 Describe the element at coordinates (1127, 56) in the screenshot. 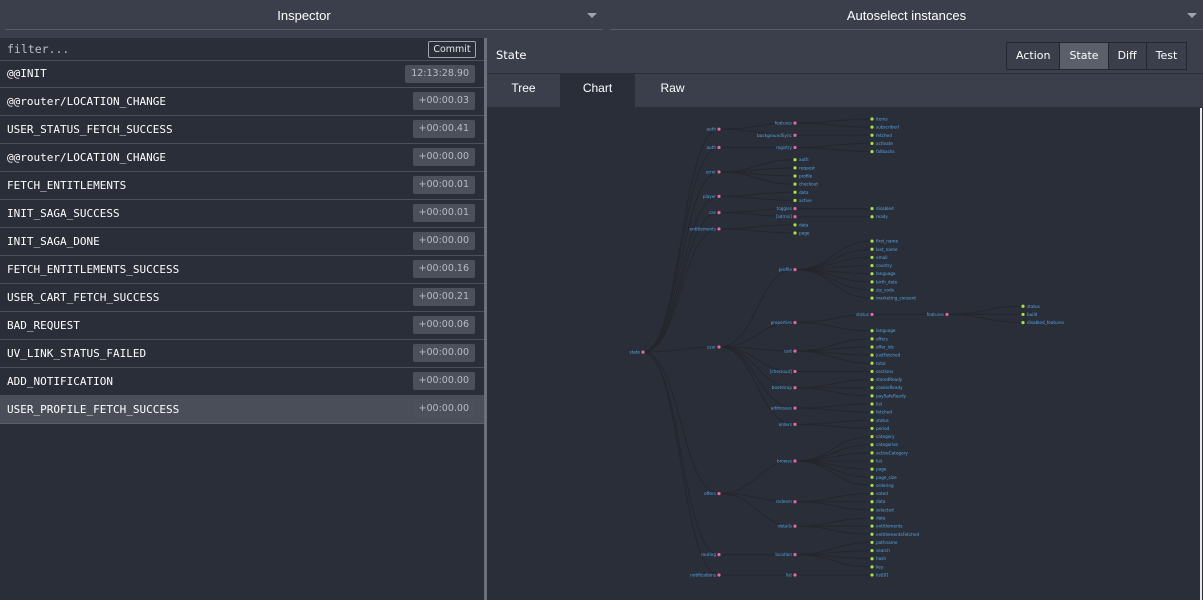

I see `tab-diff: Diff` at that location.